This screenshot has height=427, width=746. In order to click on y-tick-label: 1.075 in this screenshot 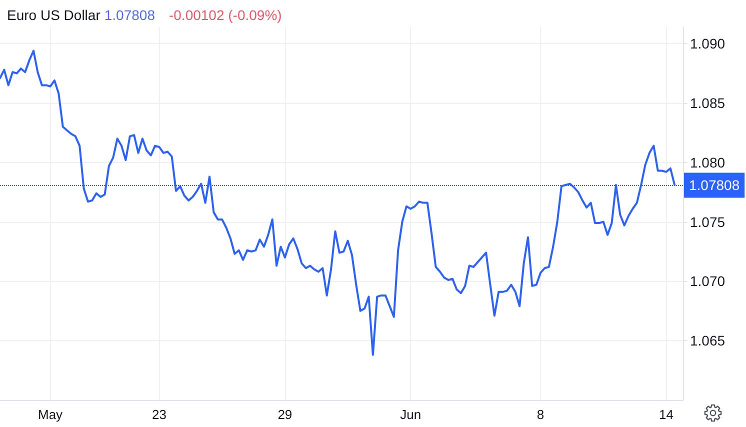, I will do `click(708, 222)`.